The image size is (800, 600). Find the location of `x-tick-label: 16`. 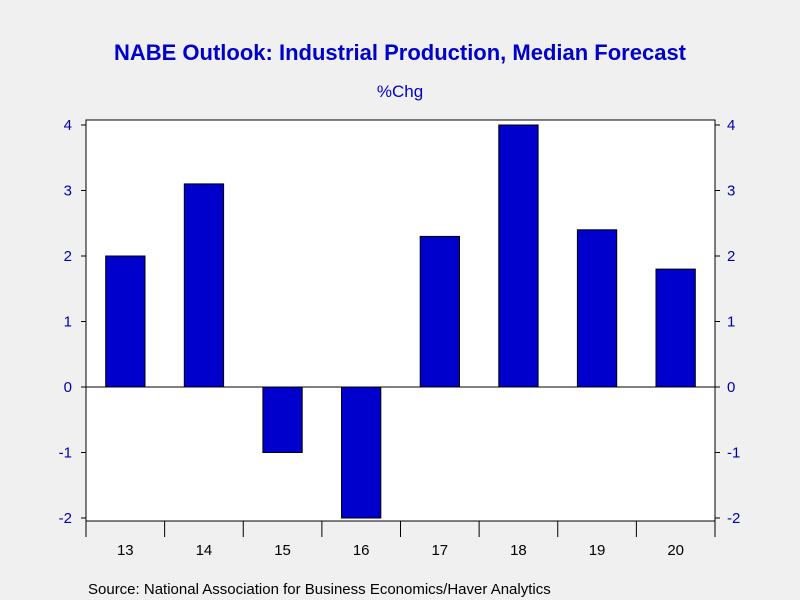

x-tick-label: 16 is located at coordinates (361, 550).